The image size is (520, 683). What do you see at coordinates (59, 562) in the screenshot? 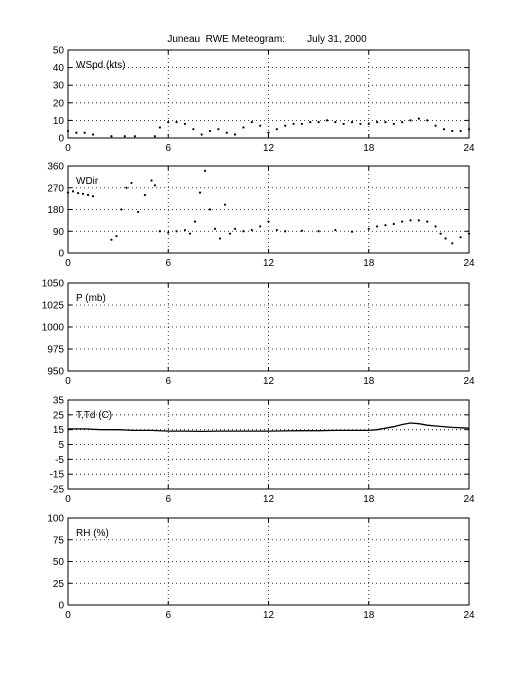
I see `y-tick-label: 50` at bounding box center [59, 562].